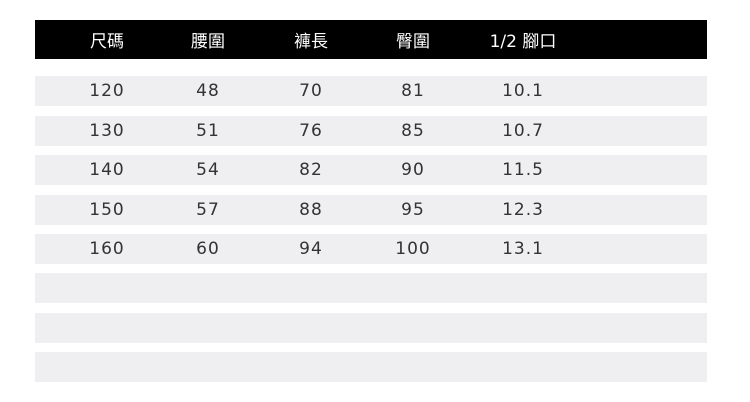  What do you see at coordinates (523, 131) in the screenshot?
I see `table-cell: 10.7` at bounding box center [523, 131].